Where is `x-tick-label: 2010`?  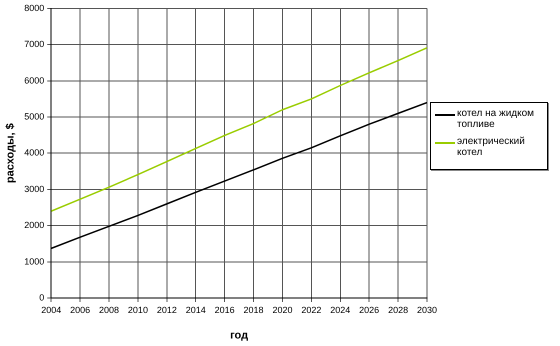 x-tick-label: 2010 is located at coordinates (138, 309).